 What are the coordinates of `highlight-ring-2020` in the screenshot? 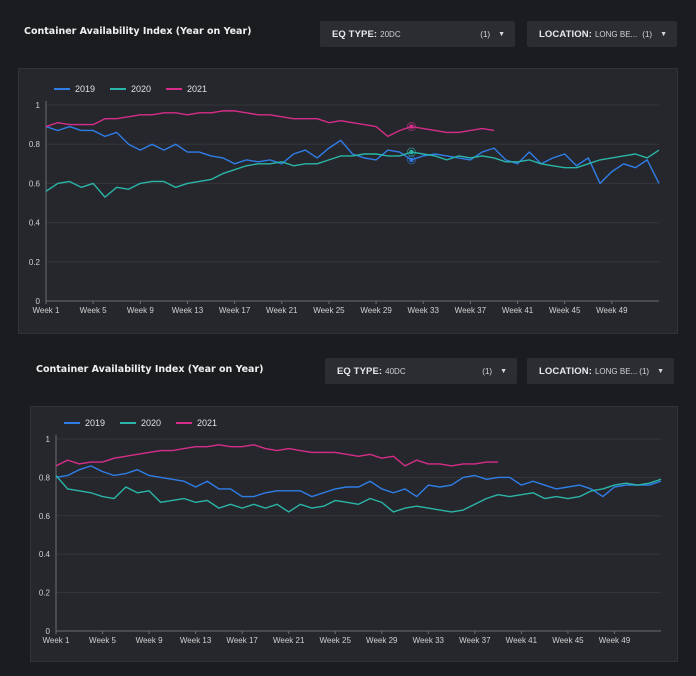 It's located at (411, 152).